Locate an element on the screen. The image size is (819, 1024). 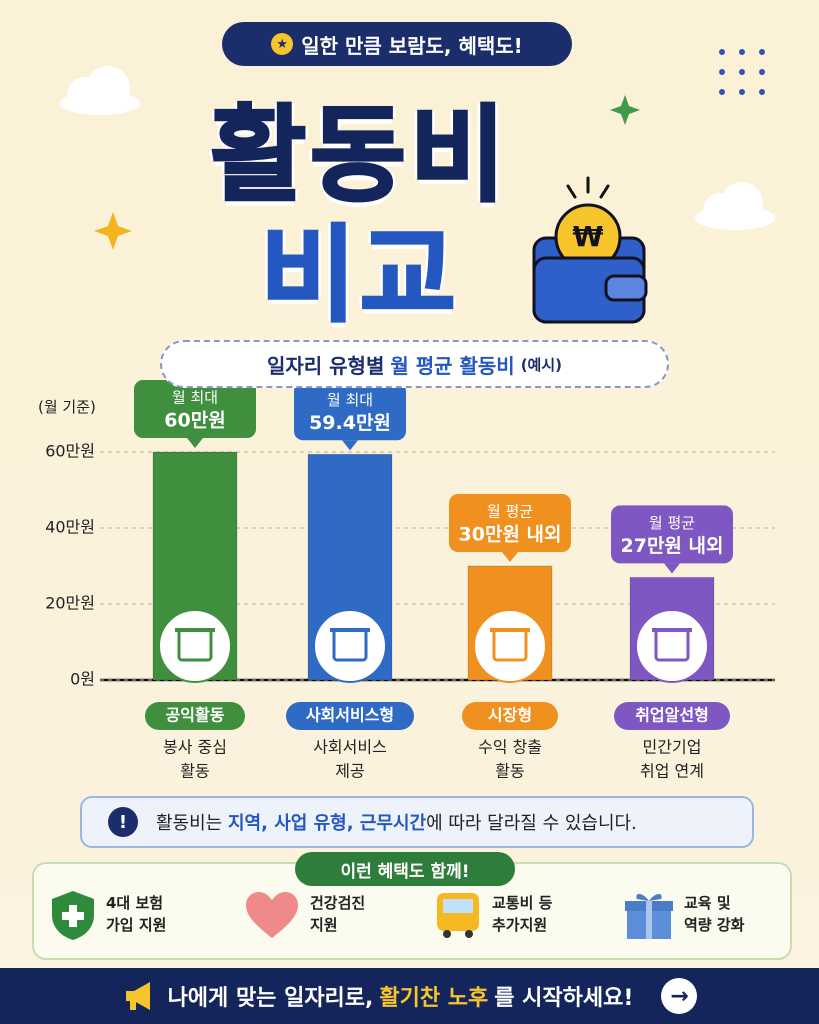
footer: 나에게 맞는 일자리로, 활기찬 노후 를 시작하세요! → is located at coordinates (409, 996).